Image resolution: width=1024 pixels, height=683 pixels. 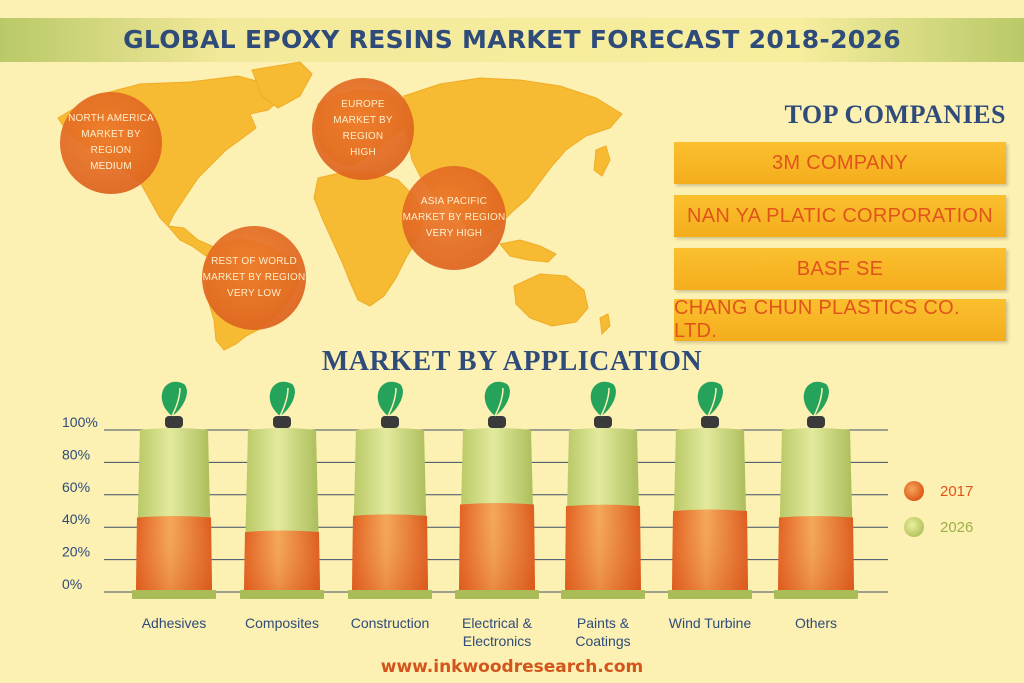 I want to click on region-name: ASIA PACIFIC, so click(x=454, y=201).